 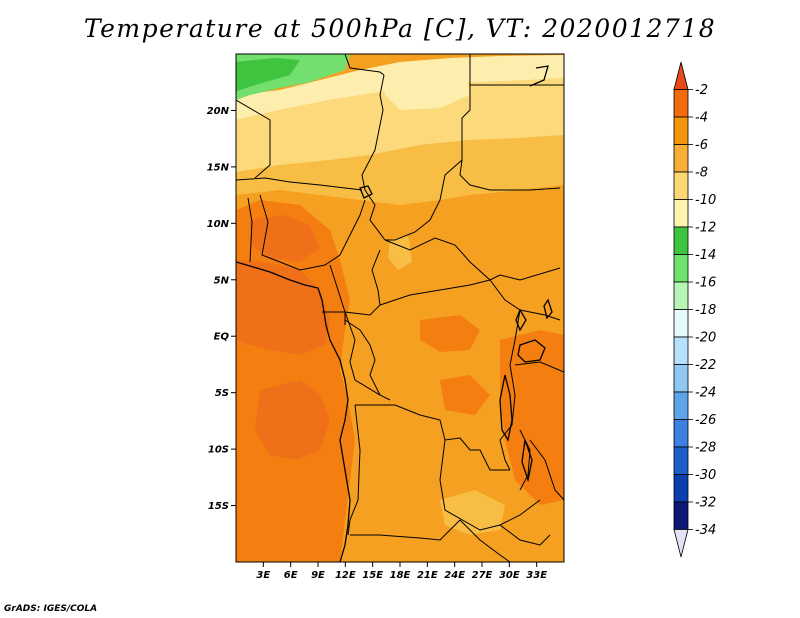 I want to click on coast-gulf-of-guinea, so click(x=293, y=411).